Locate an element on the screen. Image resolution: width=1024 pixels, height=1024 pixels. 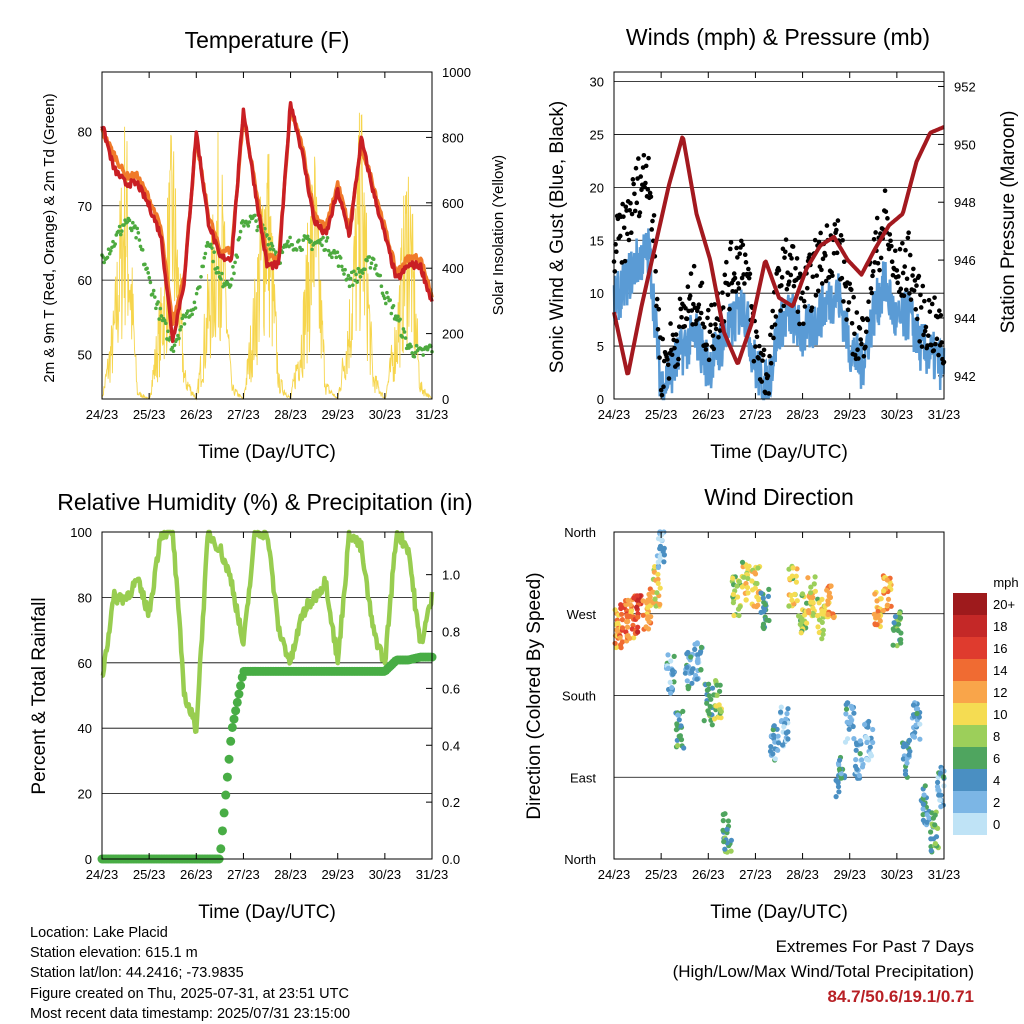
temperature-xtick-label: 25/23 is located at coordinates (149, 414).